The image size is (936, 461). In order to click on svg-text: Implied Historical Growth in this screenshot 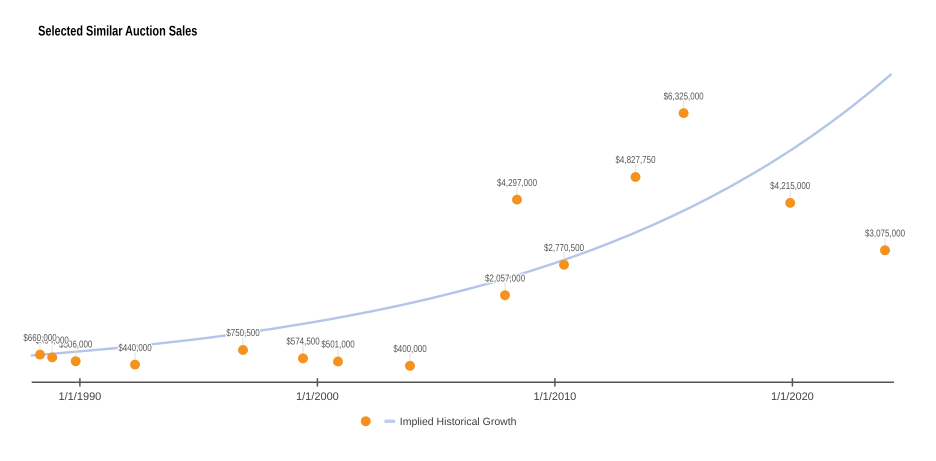, I will do `click(458, 422)`.